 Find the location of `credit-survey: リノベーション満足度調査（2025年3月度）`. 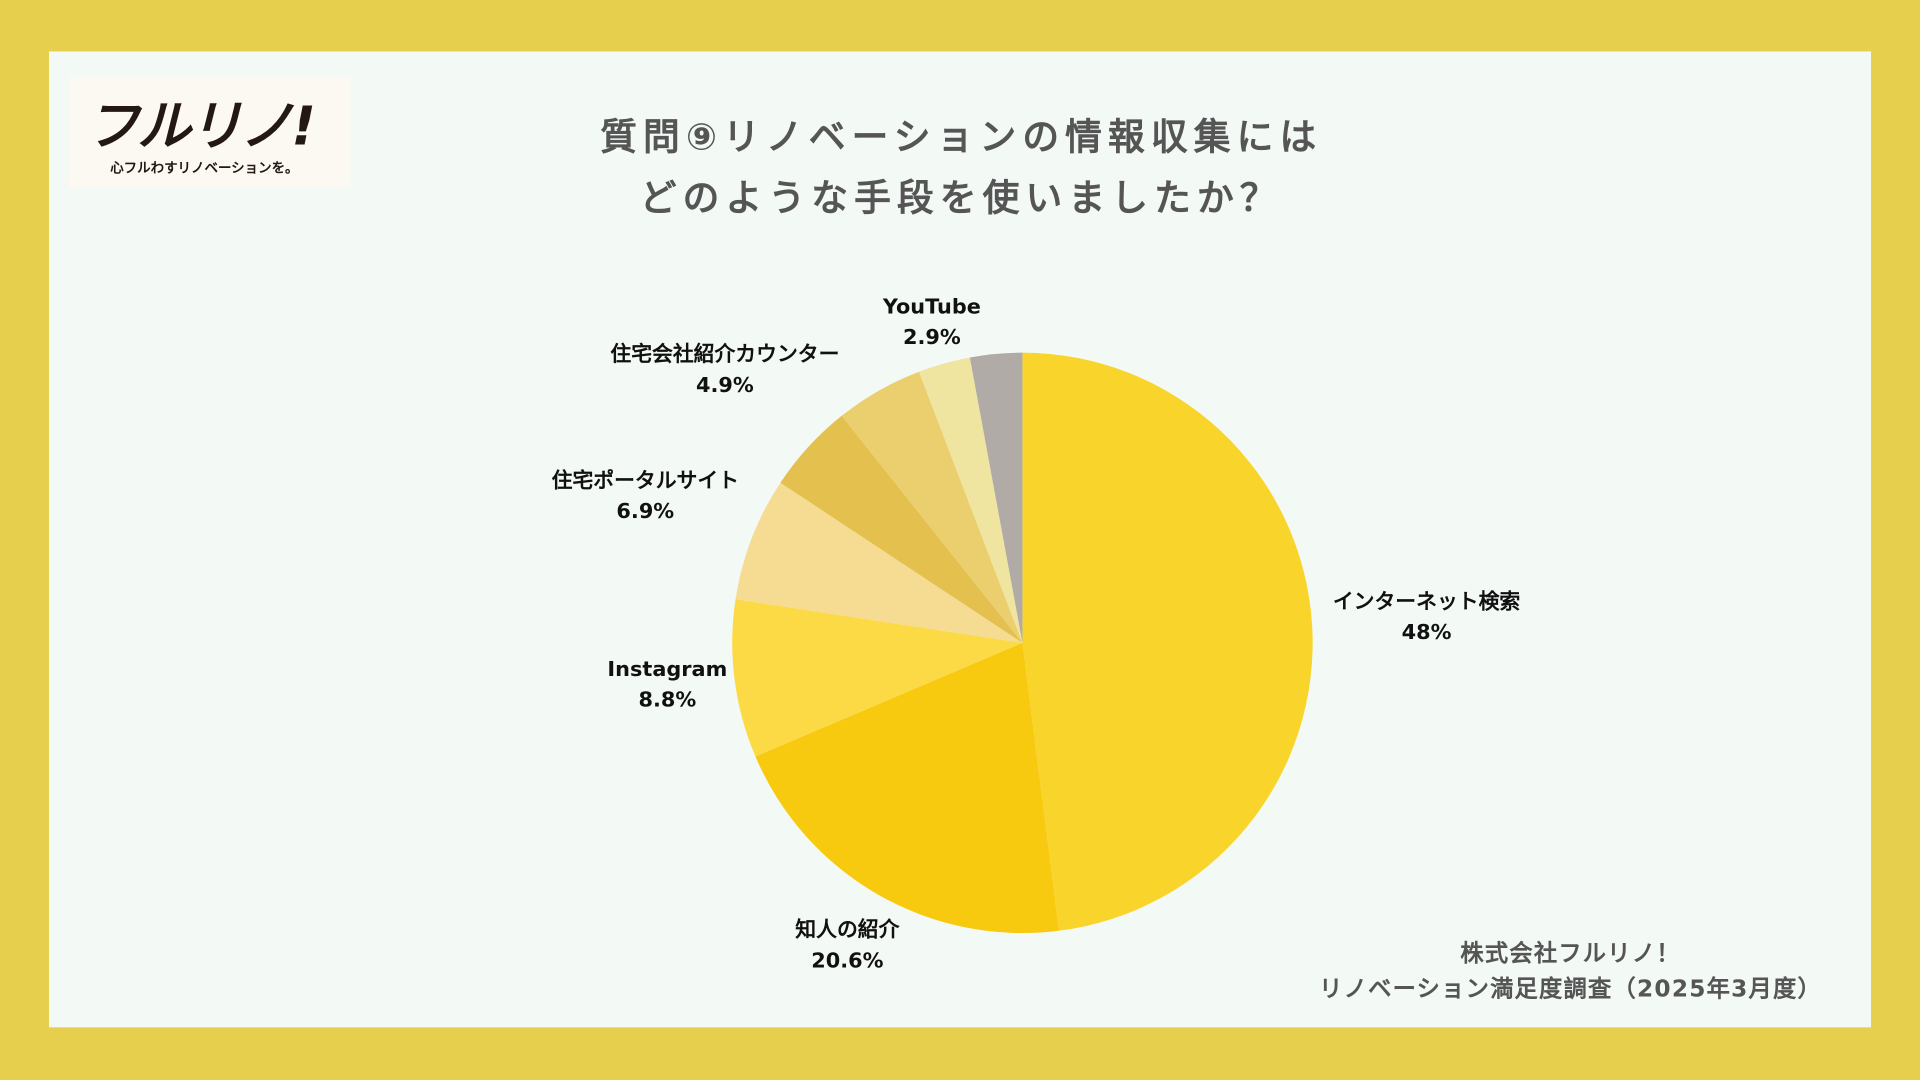

credit-survey: リノベーション満足度調査（2025年3月度） is located at coordinates (1571, 989).